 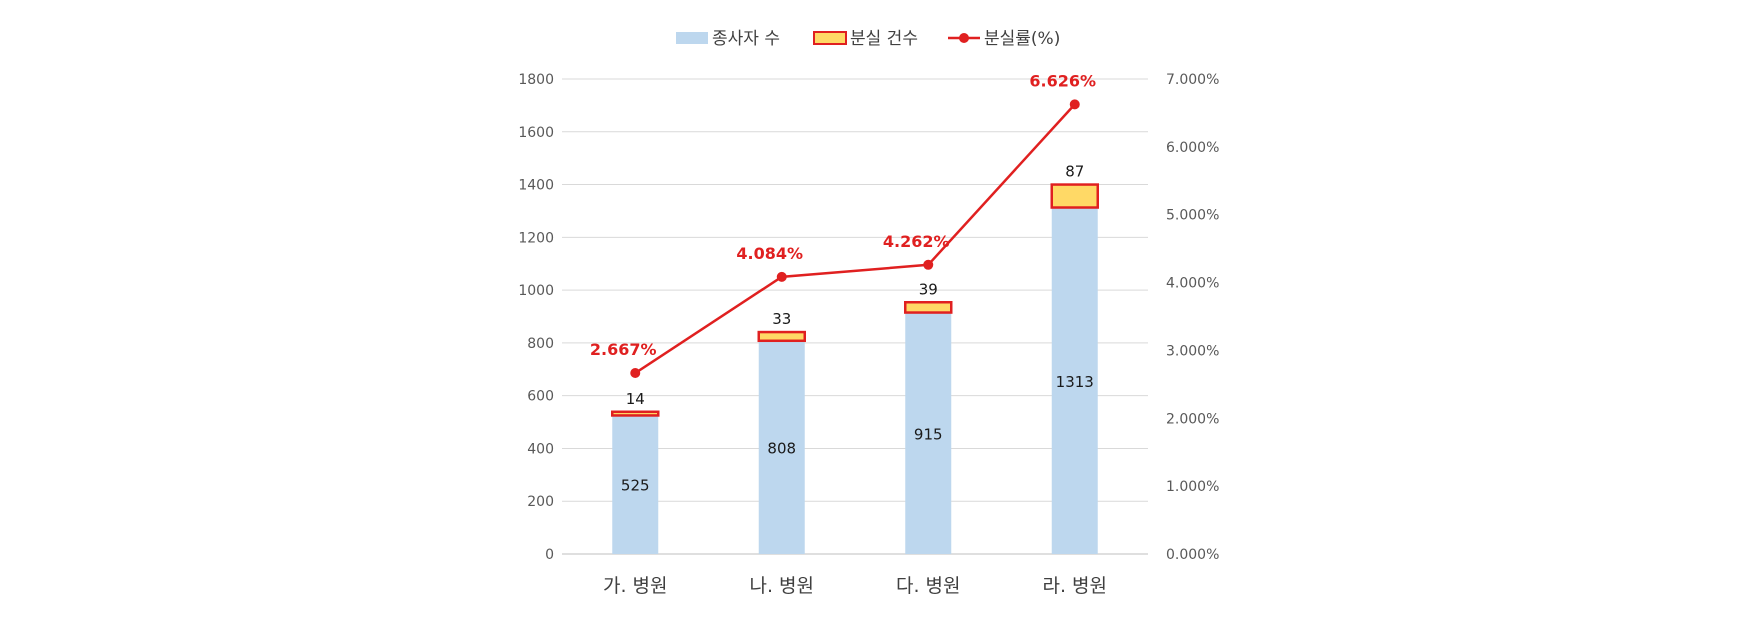 What do you see at coordinates (1074, 586) in the screenshot?
I see `category-label: 라. 병원` at bounding box center [1074, 586].